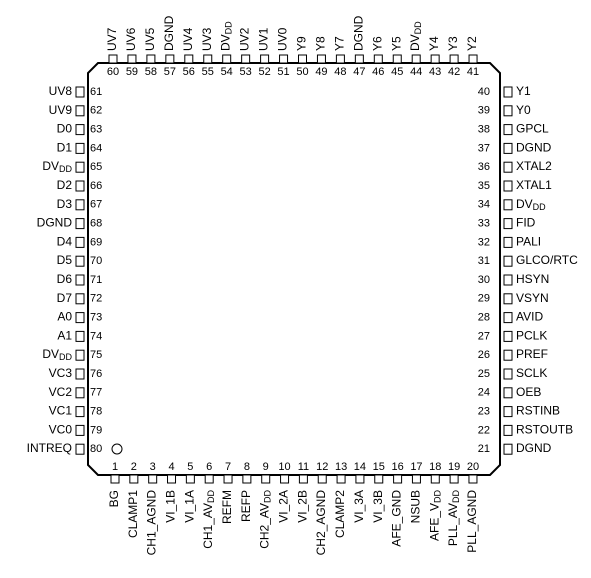 Image resolution: width=591 pixels, height=578 pixels. Describe the element at coordinates (435, 467) in the screenshot. I see `pin-number: 18` at that location.